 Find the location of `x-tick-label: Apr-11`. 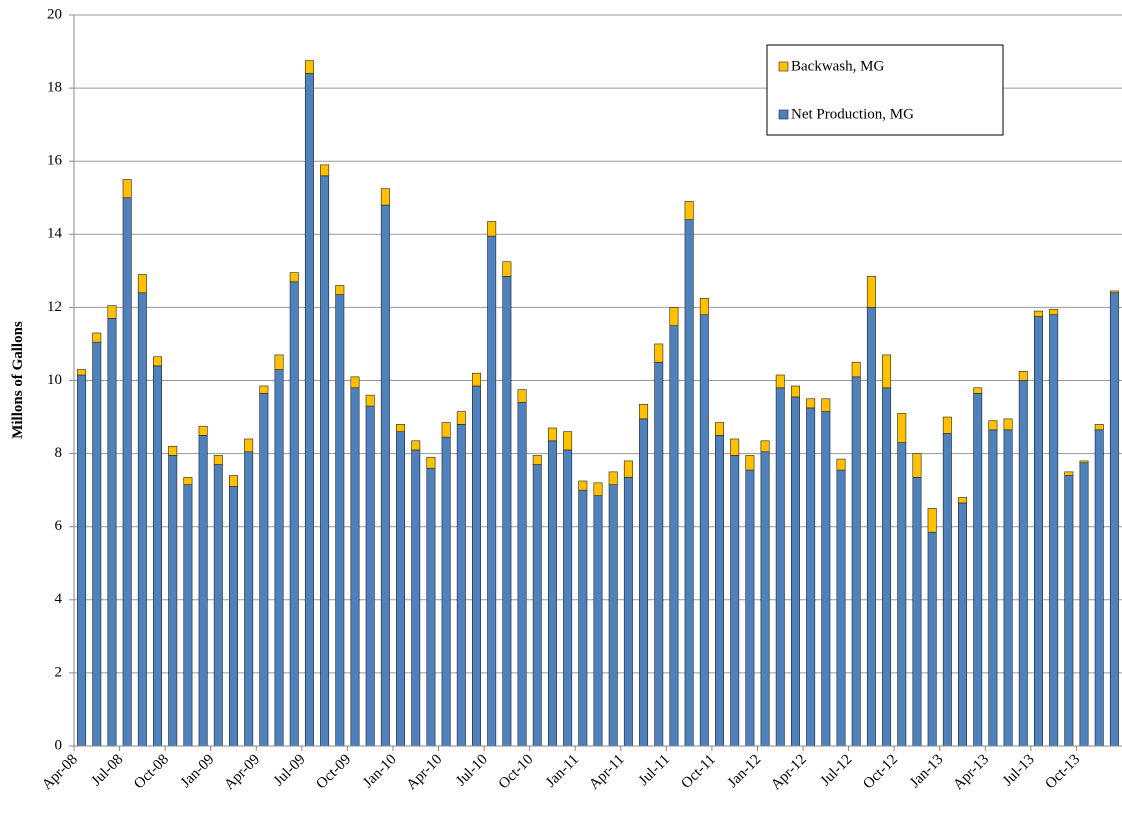

x-tick-label: Apr-11 is located at coordinates (606, 772).